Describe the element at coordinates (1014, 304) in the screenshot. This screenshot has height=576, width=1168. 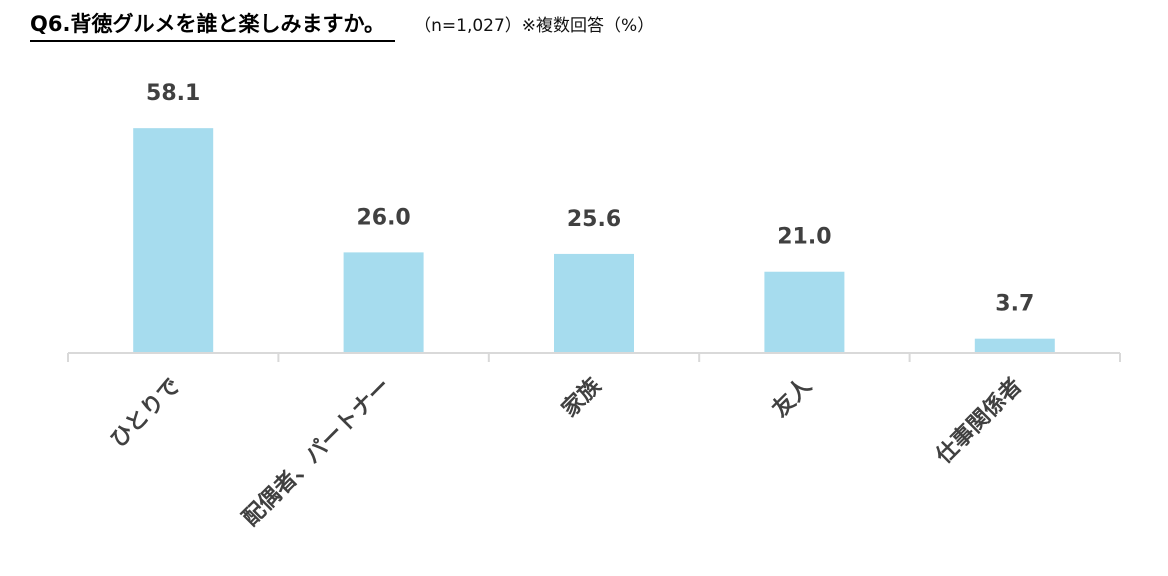
I see `data-label: 3.7` at that location.